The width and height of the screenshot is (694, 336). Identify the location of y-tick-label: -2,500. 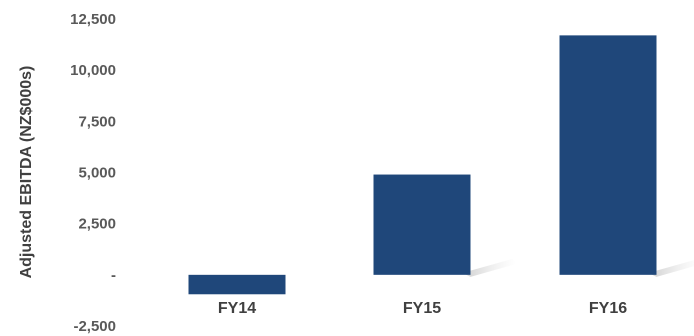
(94, 326).